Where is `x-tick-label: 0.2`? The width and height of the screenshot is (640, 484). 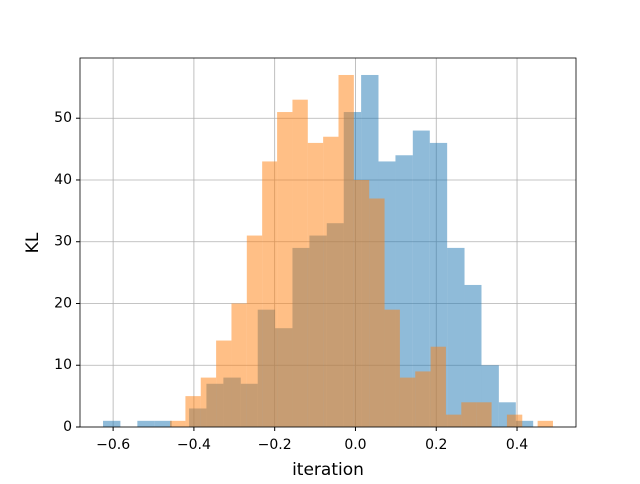
x-tick-label: 0.2 is located at coordinates (436, 445).